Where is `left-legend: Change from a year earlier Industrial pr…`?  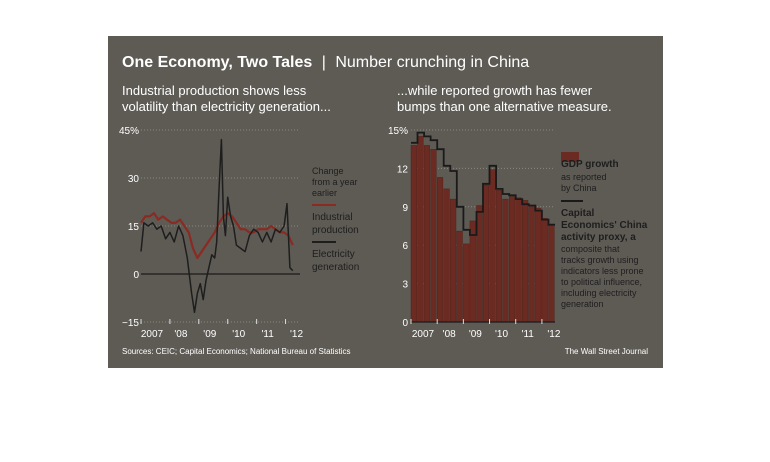 left-legend: Change from a year earlier Industrial pr… is located at coordinates (335, 219).